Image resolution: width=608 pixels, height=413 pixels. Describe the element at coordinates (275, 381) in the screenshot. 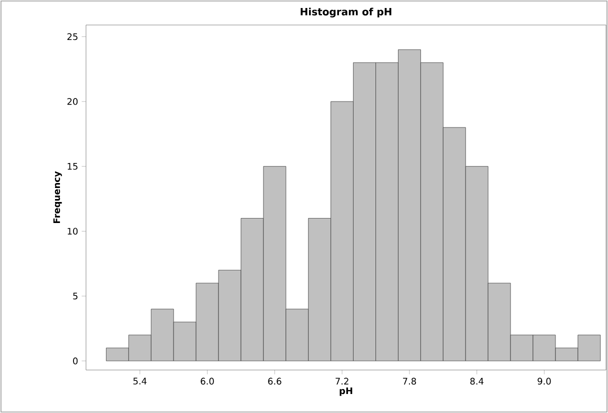

I see `x-tick-label: 6.6` at that location.